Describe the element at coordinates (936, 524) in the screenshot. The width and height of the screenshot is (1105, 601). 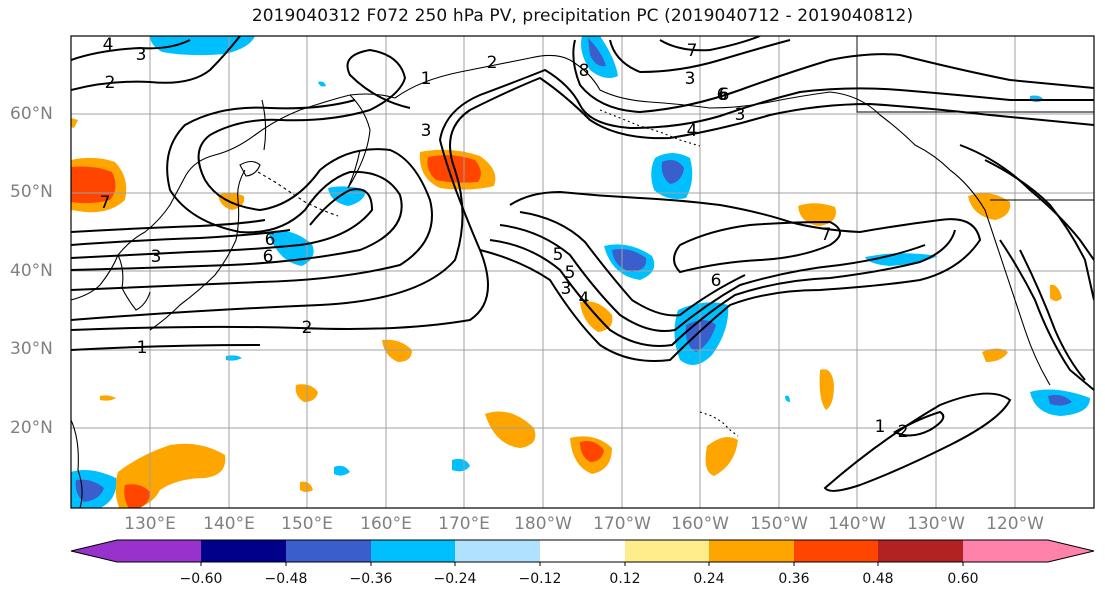
I see `lon-label: 130°W` at that location.